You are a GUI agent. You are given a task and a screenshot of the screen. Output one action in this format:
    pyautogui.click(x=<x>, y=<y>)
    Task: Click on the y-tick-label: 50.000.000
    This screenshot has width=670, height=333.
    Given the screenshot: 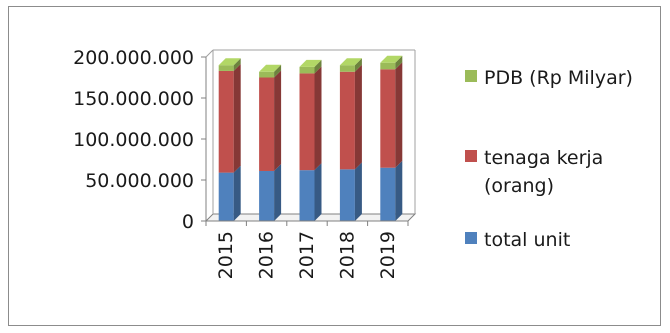 What is the action you would take?
    pyautogui.click(x=139, y=181)
    